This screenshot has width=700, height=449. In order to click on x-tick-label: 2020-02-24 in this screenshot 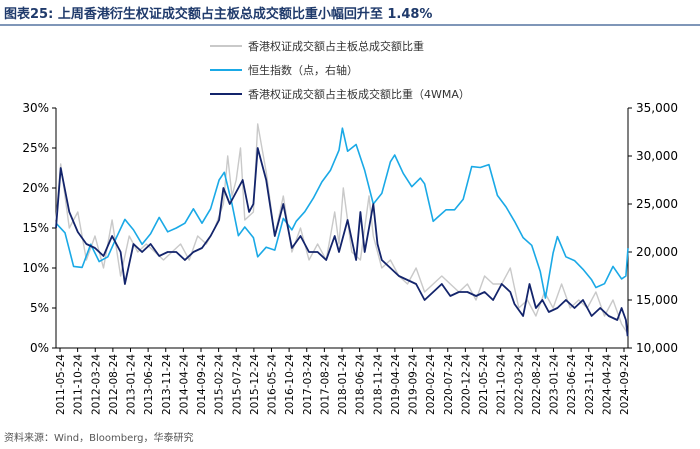, I will do `click(431, 384)`.